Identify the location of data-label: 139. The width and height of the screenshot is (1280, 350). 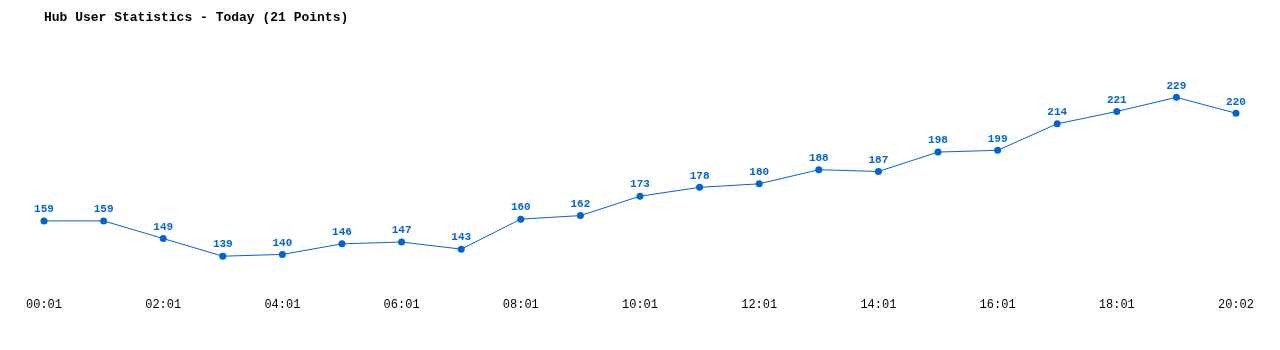
(222, 244).